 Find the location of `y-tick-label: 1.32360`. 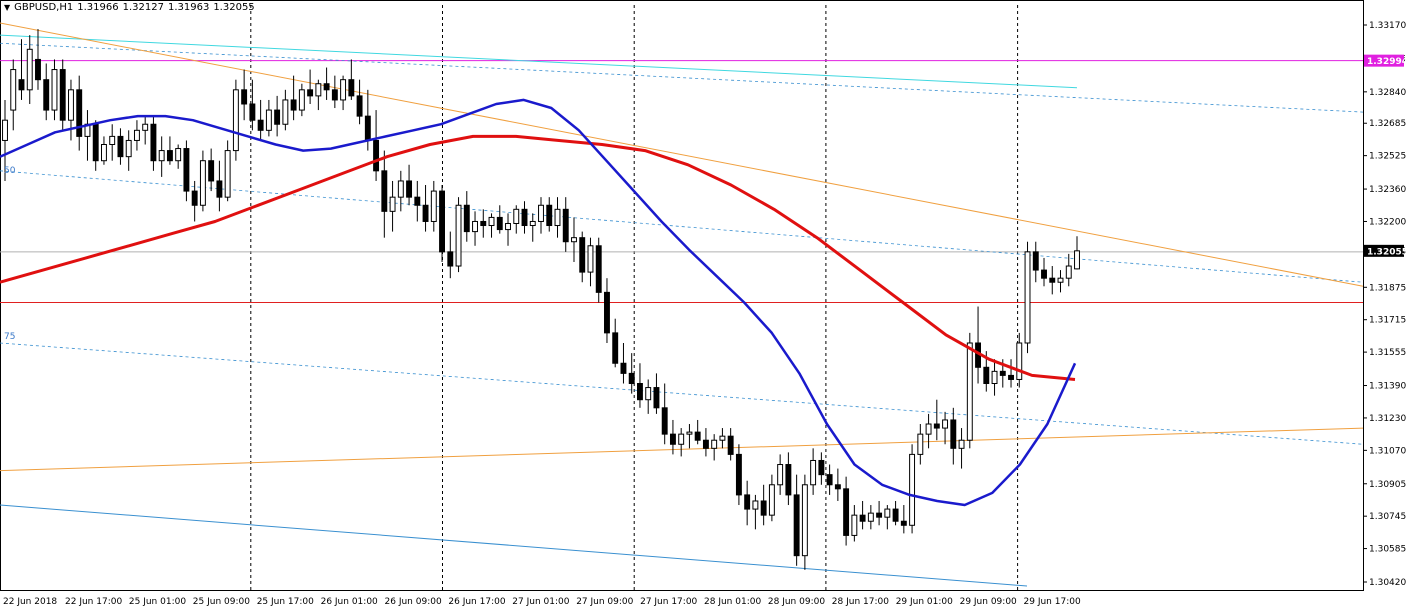

y-tick-label: 1.32360 is located at coordinates (1387, 190).